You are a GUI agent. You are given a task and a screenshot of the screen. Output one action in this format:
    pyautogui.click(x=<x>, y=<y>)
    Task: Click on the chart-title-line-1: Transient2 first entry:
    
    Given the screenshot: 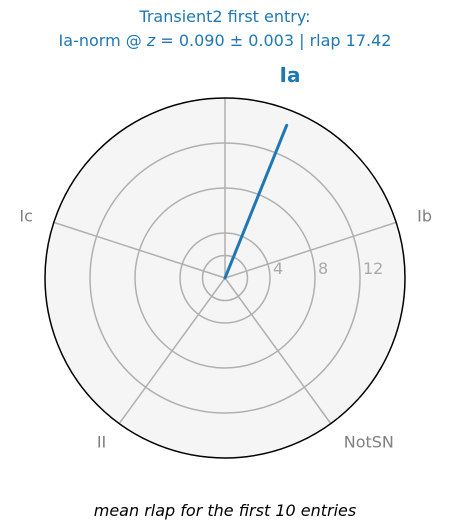 What is the action you would take?
    pyautogui.click(x=224, y=16)
    